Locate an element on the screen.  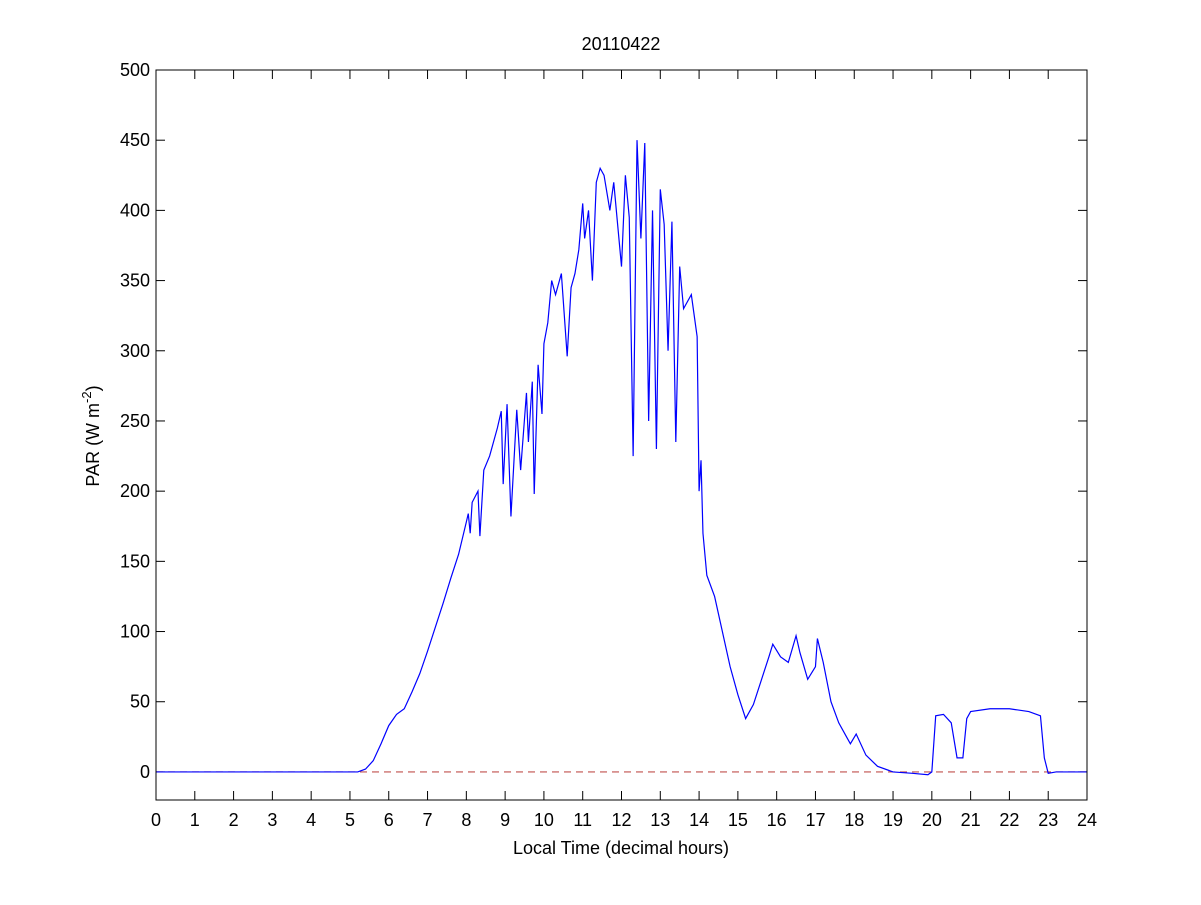
x-tick-label: 13 is located at coordinates (660, 820).